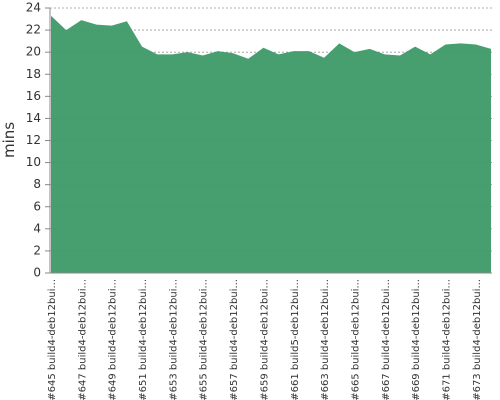  Describe the element at coordinates (37, 206) in the screenshot. I see `y-tick-label: 6` at that location.